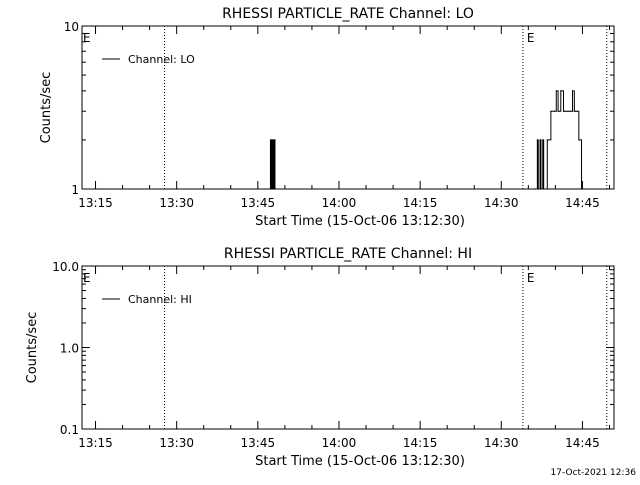 The width and height of the screenshot is (640, 485). What do you see at coordinates (69, 349) in the screenshot?
I see `y-tick-label: 1.0` at bounding box center [69, 349].